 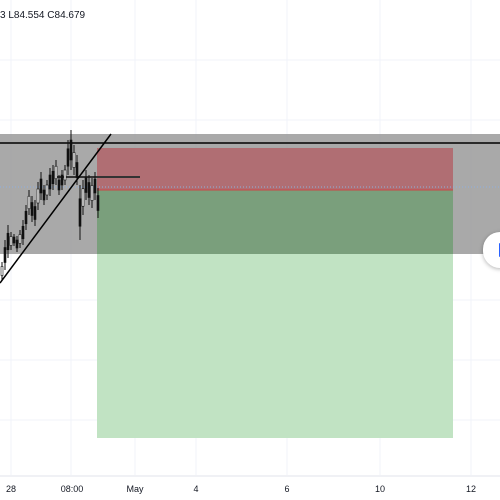 I want to click on candlestick-series, so click(x=50, y=205).